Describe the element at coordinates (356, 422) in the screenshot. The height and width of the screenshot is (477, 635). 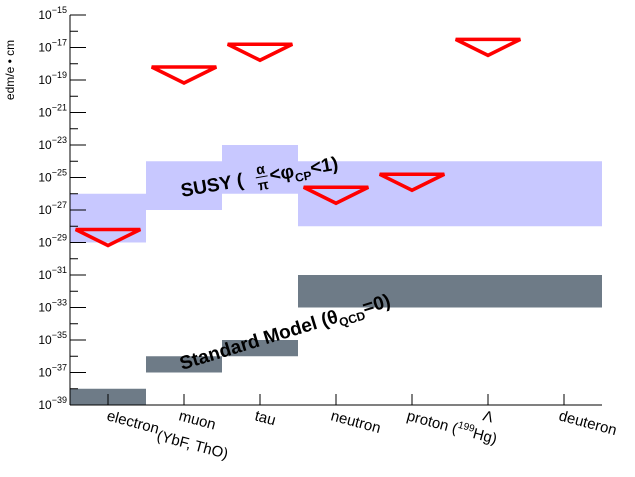
I see `category-label-neutron: neutron` at that location.